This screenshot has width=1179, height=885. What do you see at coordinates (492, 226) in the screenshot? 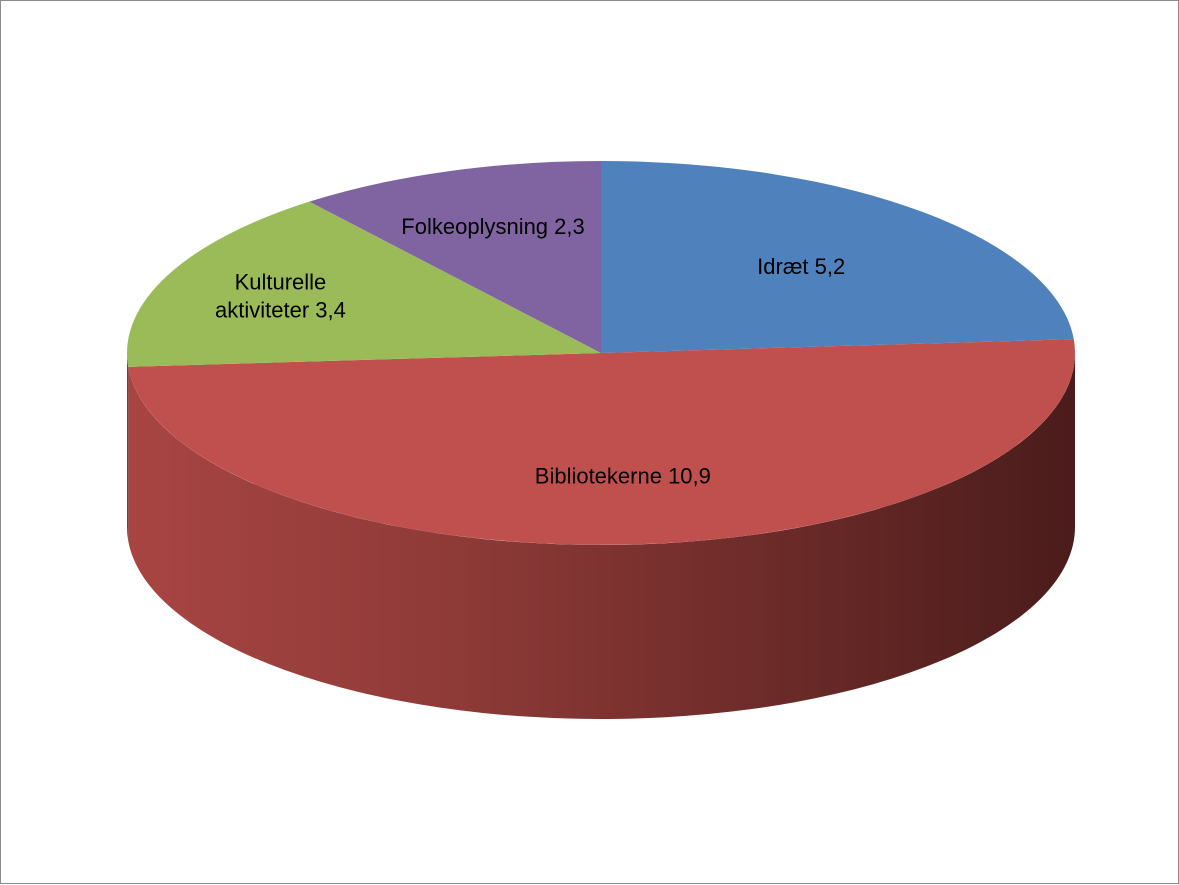
I see `data-label-folkeoplysning: Folkeoplysning 2,3` at bounding box center [492, 226].